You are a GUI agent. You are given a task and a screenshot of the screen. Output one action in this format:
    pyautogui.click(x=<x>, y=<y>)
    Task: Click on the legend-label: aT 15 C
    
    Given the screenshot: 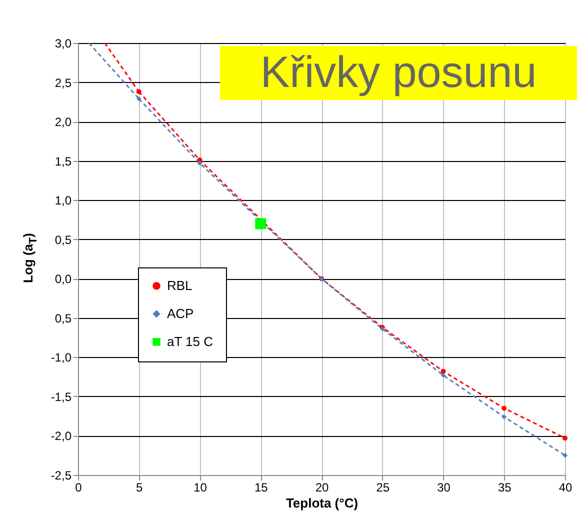 What is the action you would take?
    pyautogui.click(x=190, y=341)
    